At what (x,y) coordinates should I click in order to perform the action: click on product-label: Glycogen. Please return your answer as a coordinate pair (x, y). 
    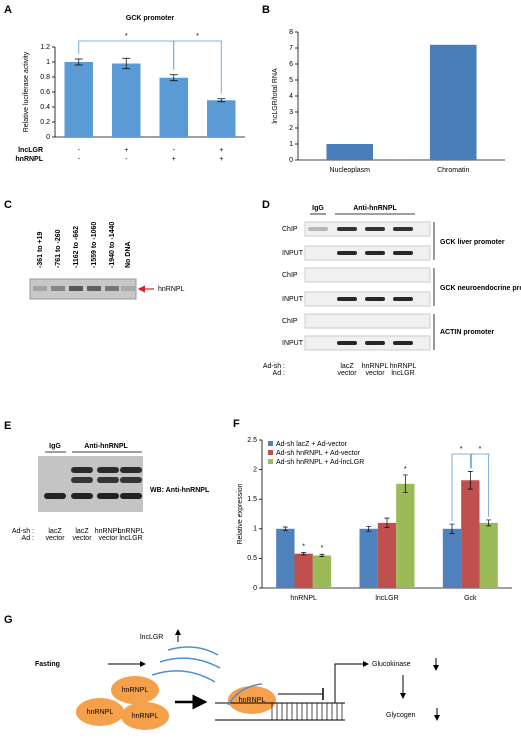
    Looking at the image, I should click on (401, 715).